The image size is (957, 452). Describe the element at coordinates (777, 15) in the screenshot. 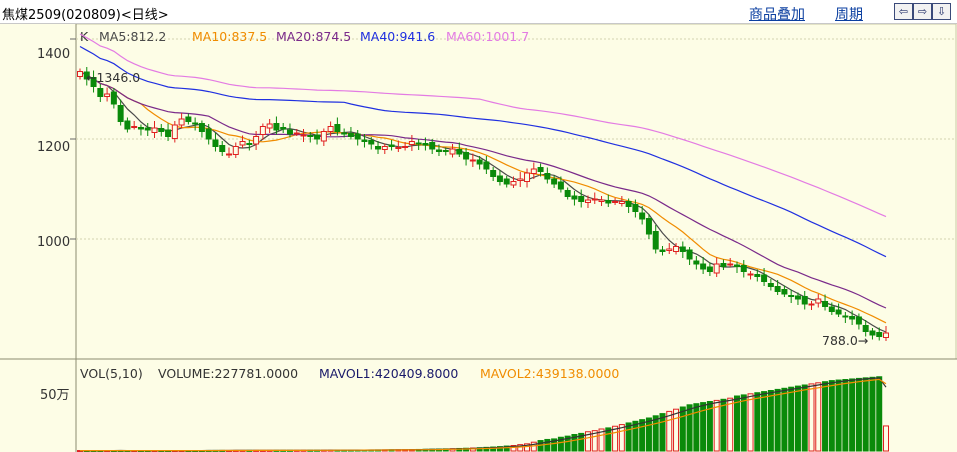

I see `commodity-overlay-link: 商品叠加` at that location.